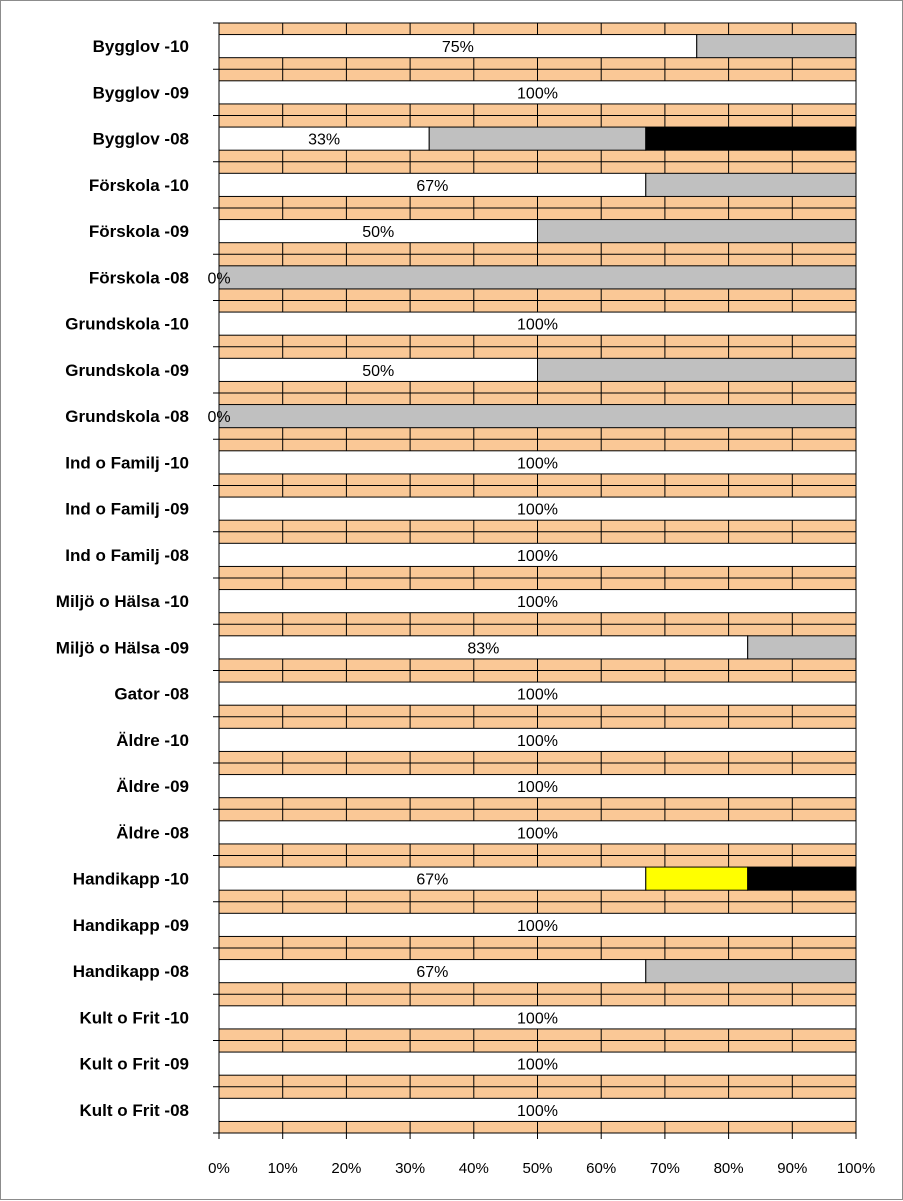  What do you see at coordinates (131, 879) in the screenshot?
I see `category-label: Handikapp -10` at bounding box center [131, 879].